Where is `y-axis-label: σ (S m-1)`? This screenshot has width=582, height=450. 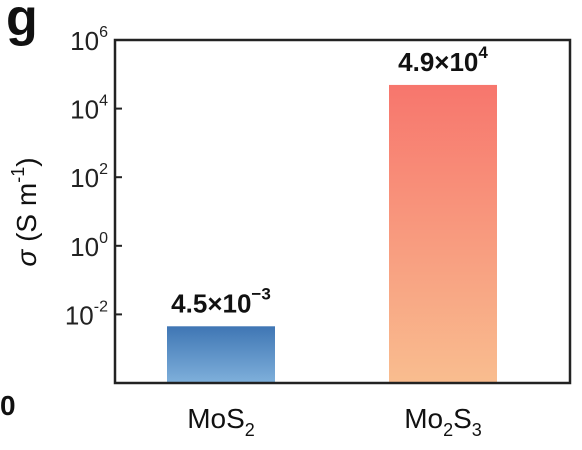 y-axis-label: σ (S m-1) is located at coordinates (25, 211).